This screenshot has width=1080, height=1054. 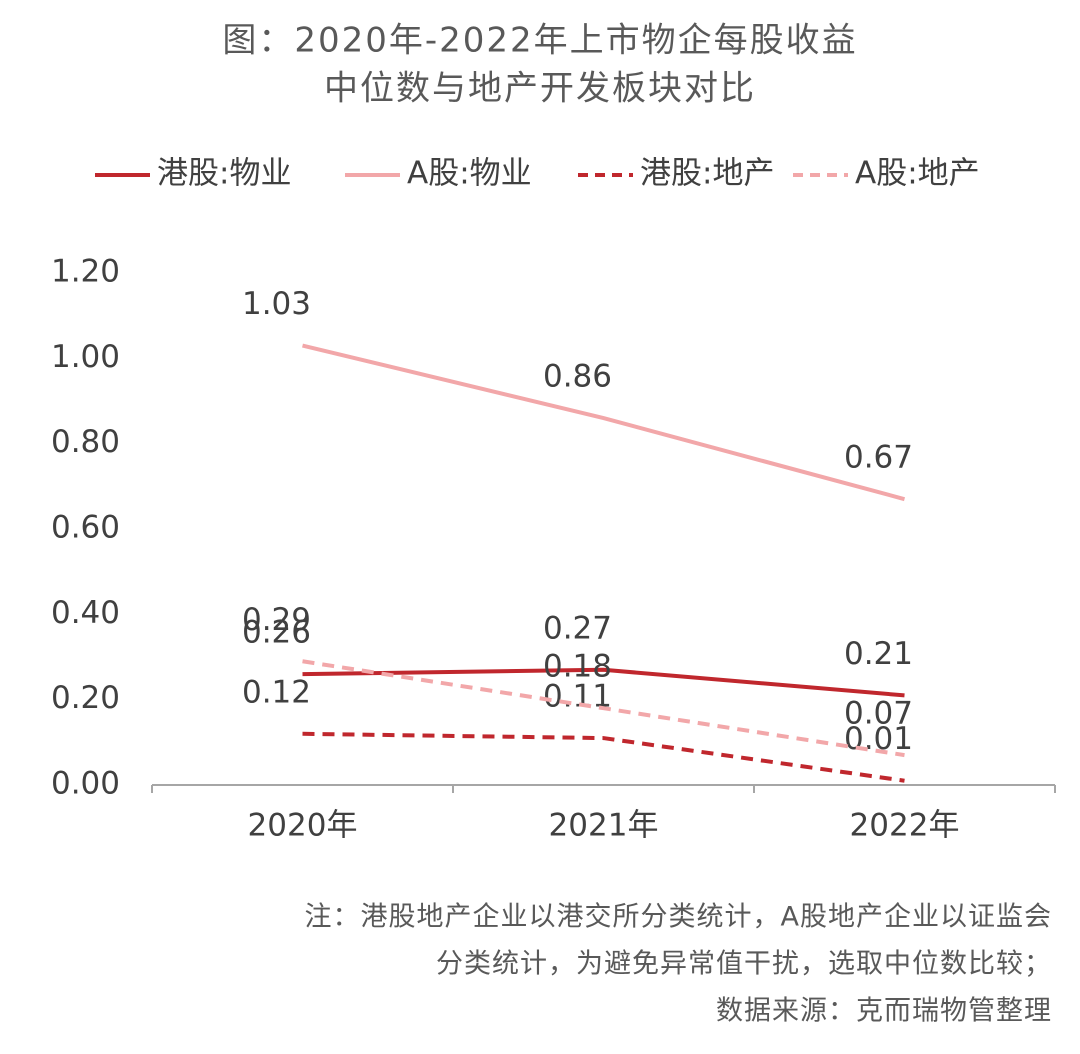 What do you see at coordinates (604, 826) in the screenshot?
I see `x-tick-label: 2021年` at bounding box center [604, 826].